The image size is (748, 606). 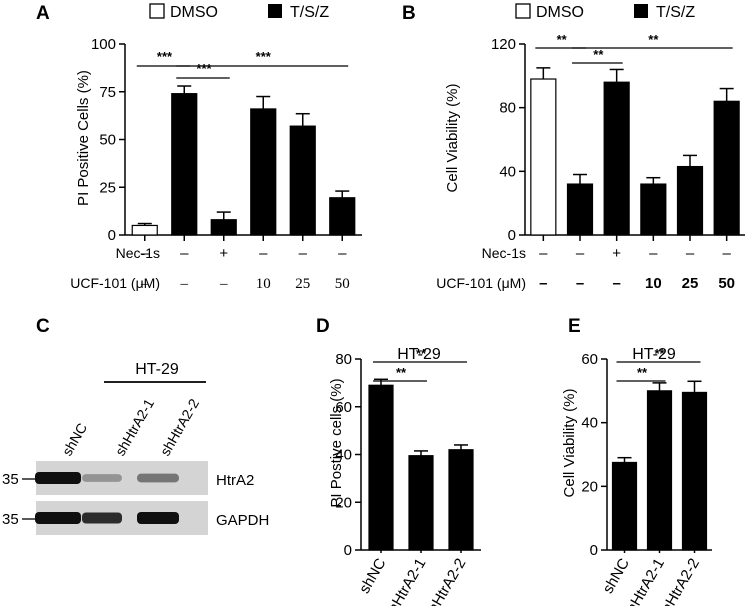 I want to click on lane-label-shhtra2-2: shHtrA2-2, so click(x=179, y=427).